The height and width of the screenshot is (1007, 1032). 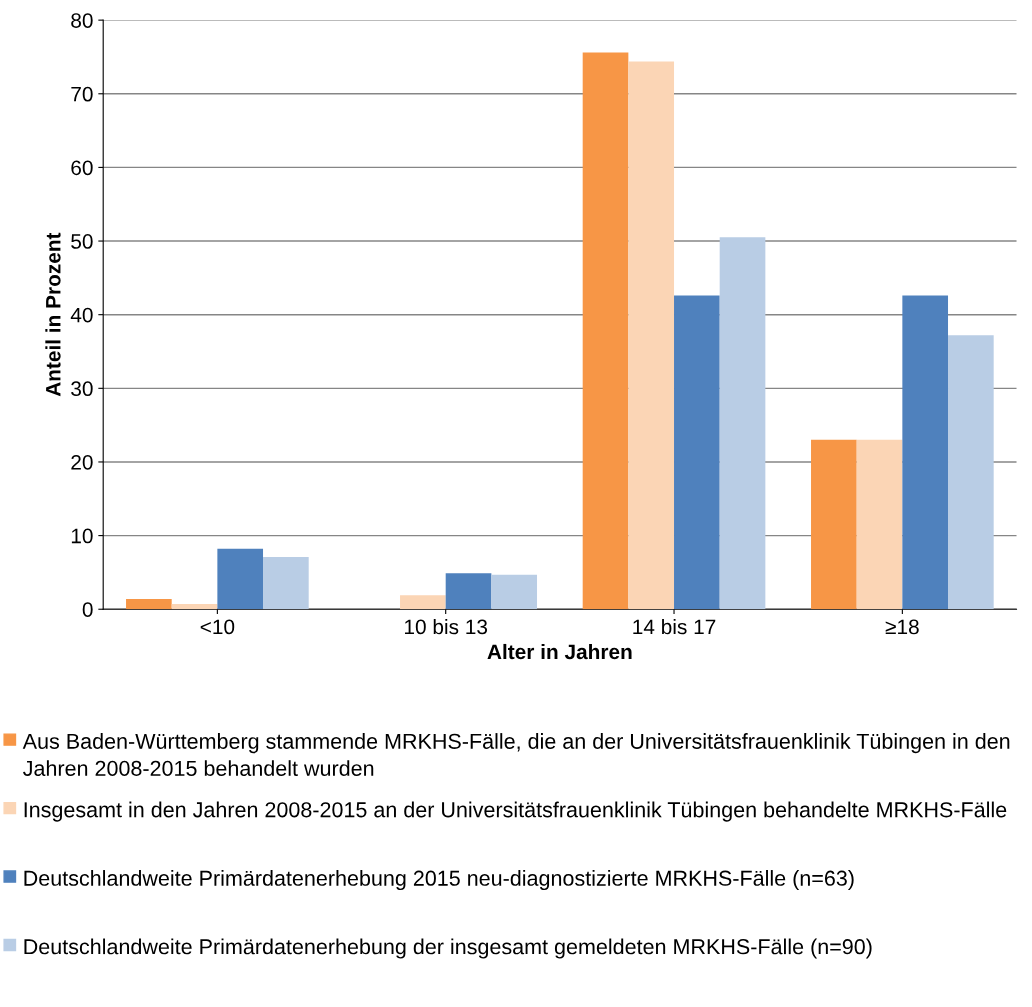 I want to click on y-tick-label: 40, so click(x=81, y=315).